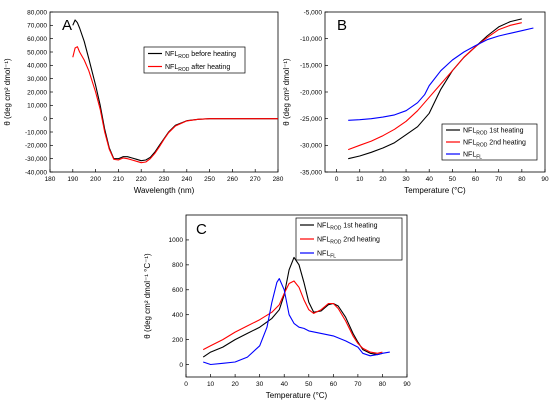 The height and width of the screenshot is (412, 550). Describe the element at coordinates (118, 179) in the screenshot. I see `x-tick-label: 210` at that location.